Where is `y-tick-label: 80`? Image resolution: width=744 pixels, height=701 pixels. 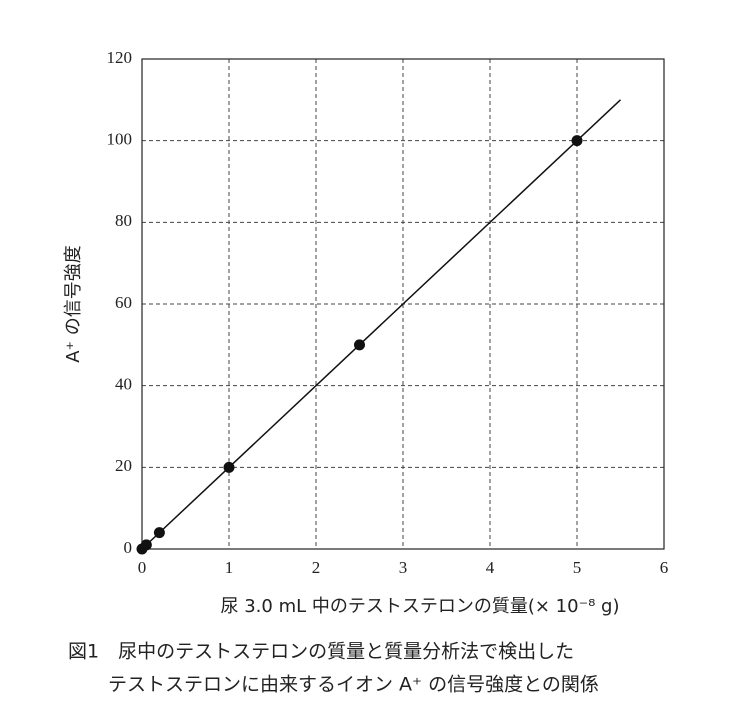
y-tick-label: 80 is located at coordinates (123, 220).